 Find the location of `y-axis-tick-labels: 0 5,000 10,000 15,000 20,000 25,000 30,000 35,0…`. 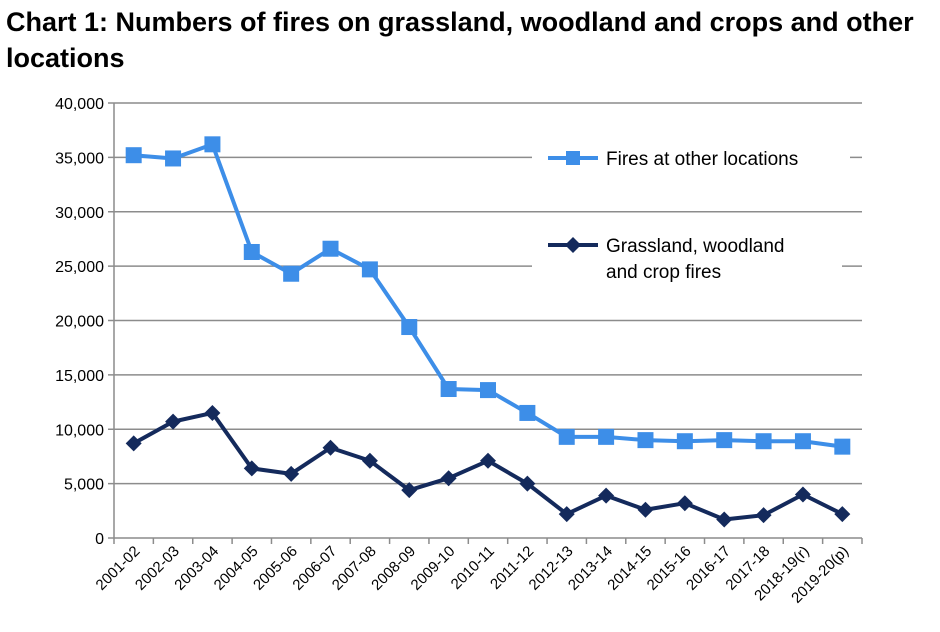

y-axis-tick-labels: 0 5,000 10,000 15,000 20,000 25,000 30,000 35,0… is located at coordinates (79, 322).